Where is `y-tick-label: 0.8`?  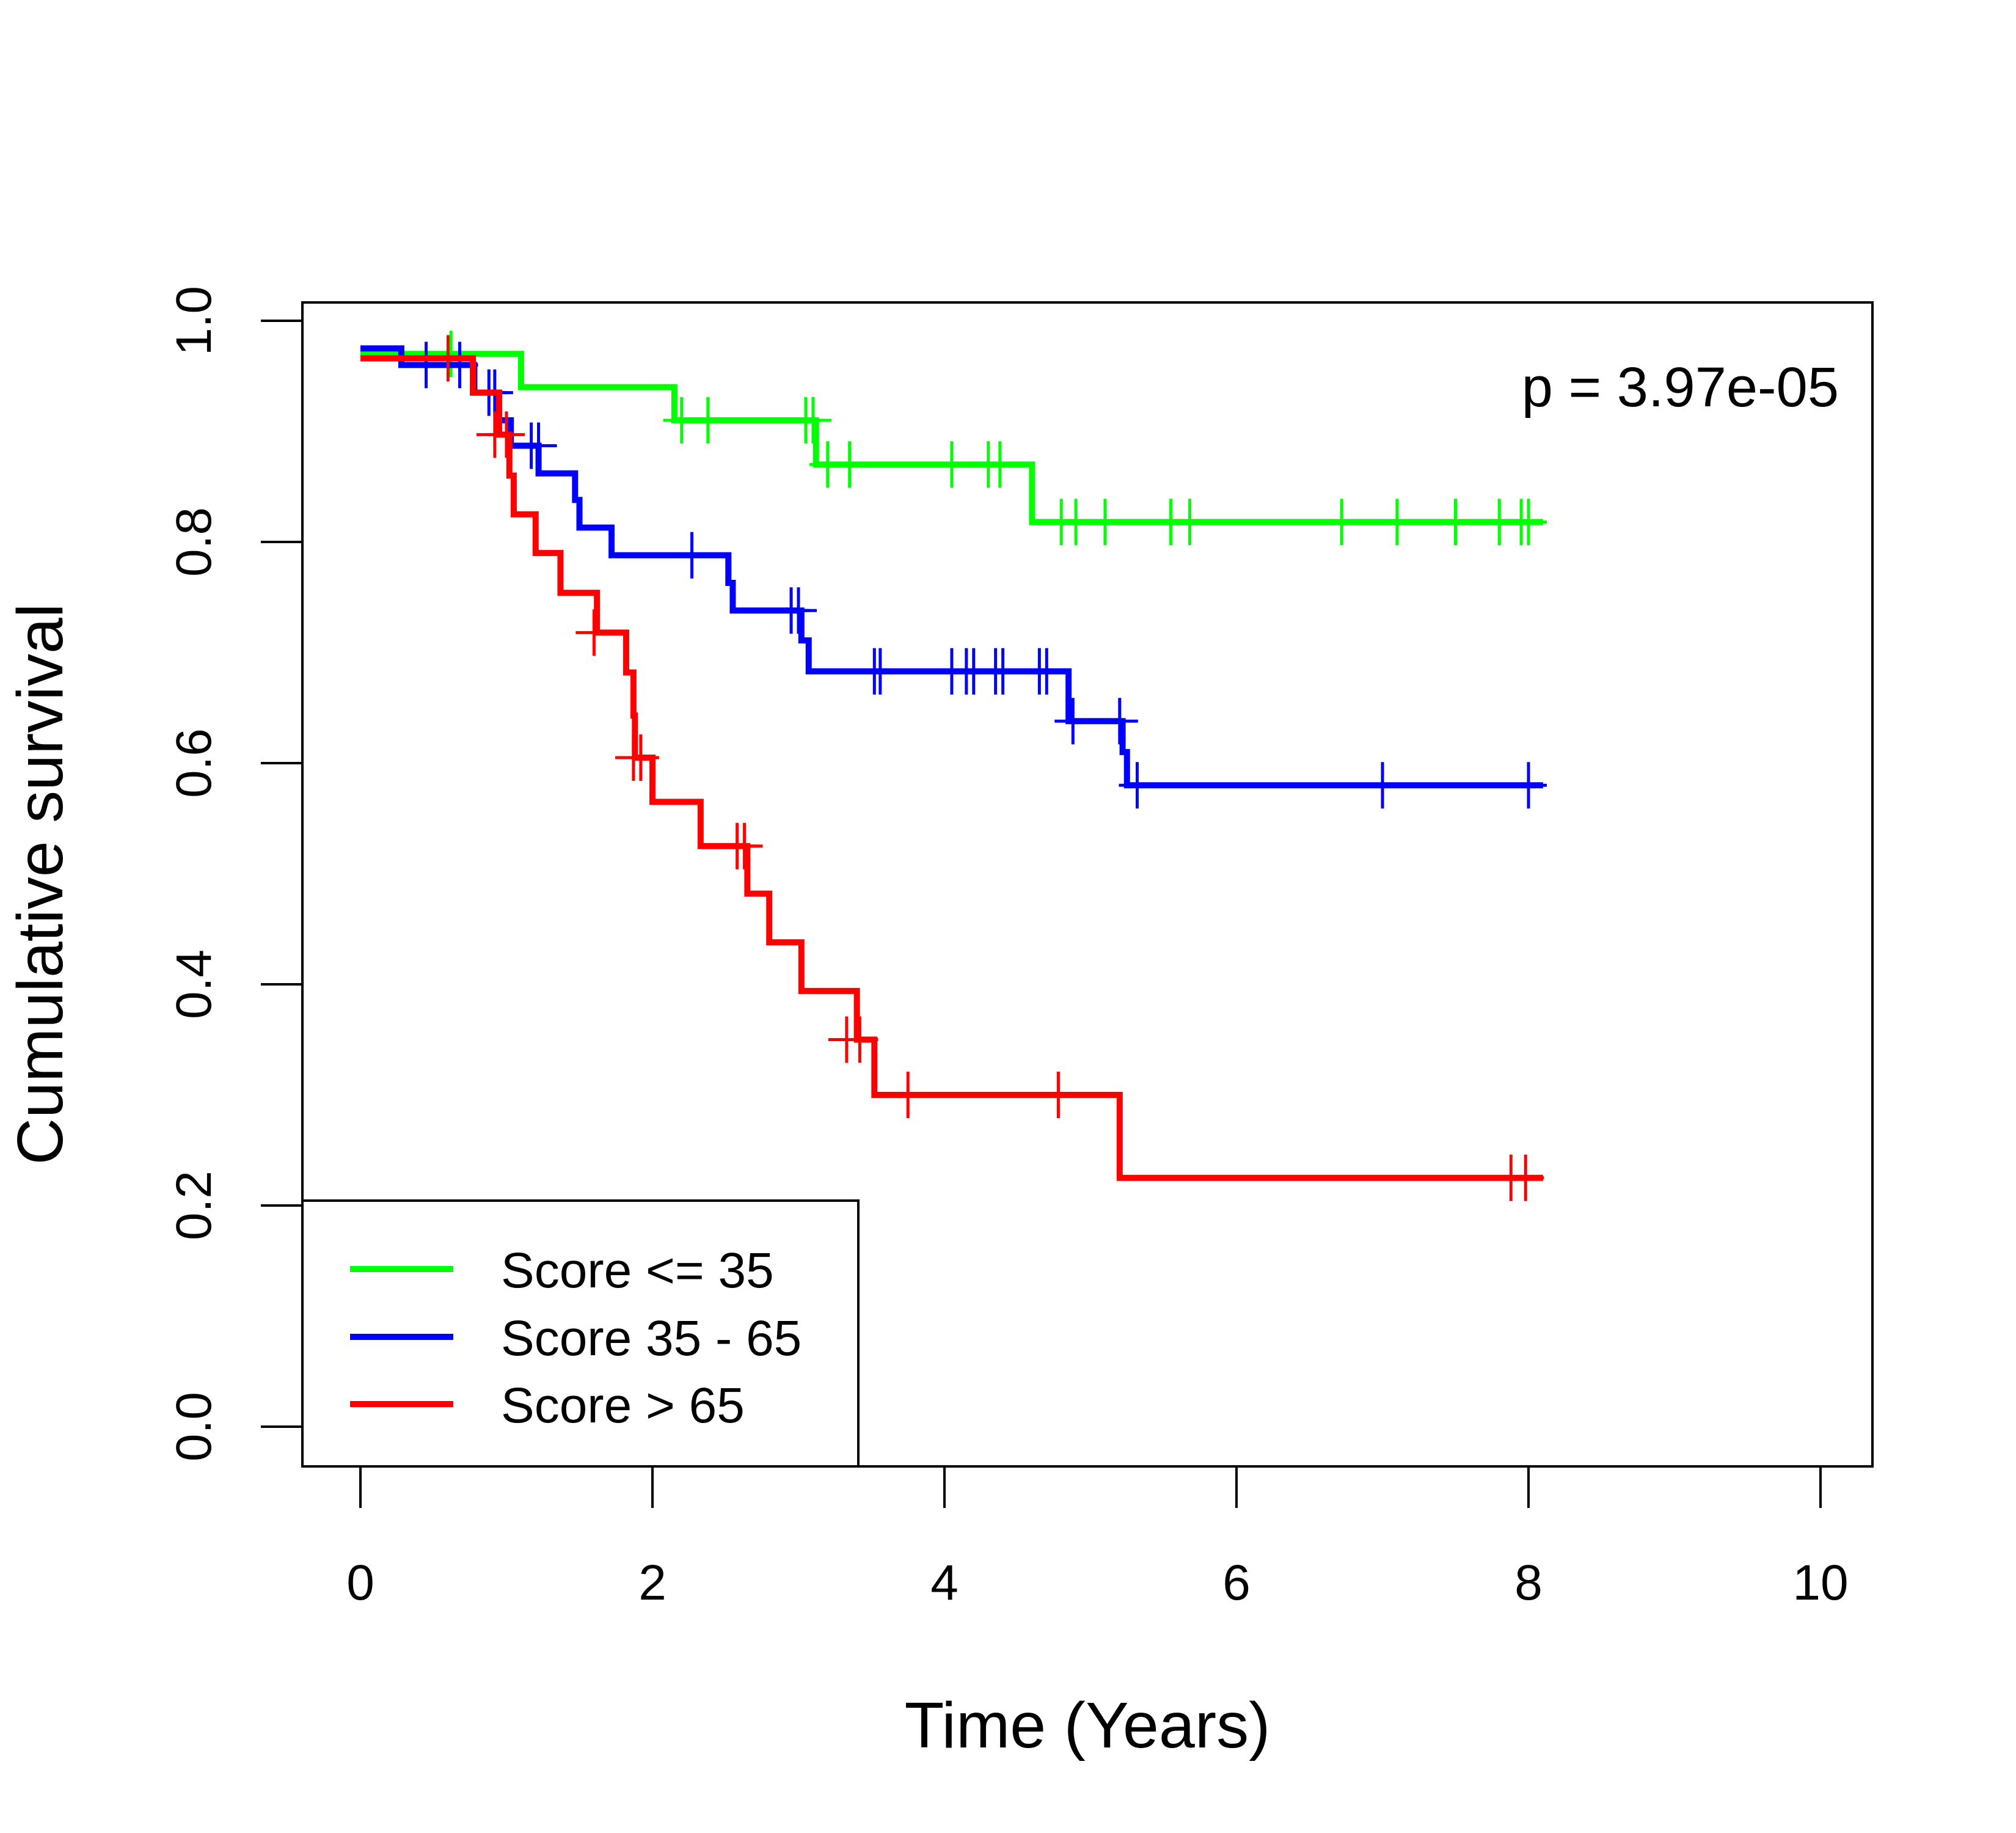
y-tick-label: 0.8 is located at coordinates (194, 542).